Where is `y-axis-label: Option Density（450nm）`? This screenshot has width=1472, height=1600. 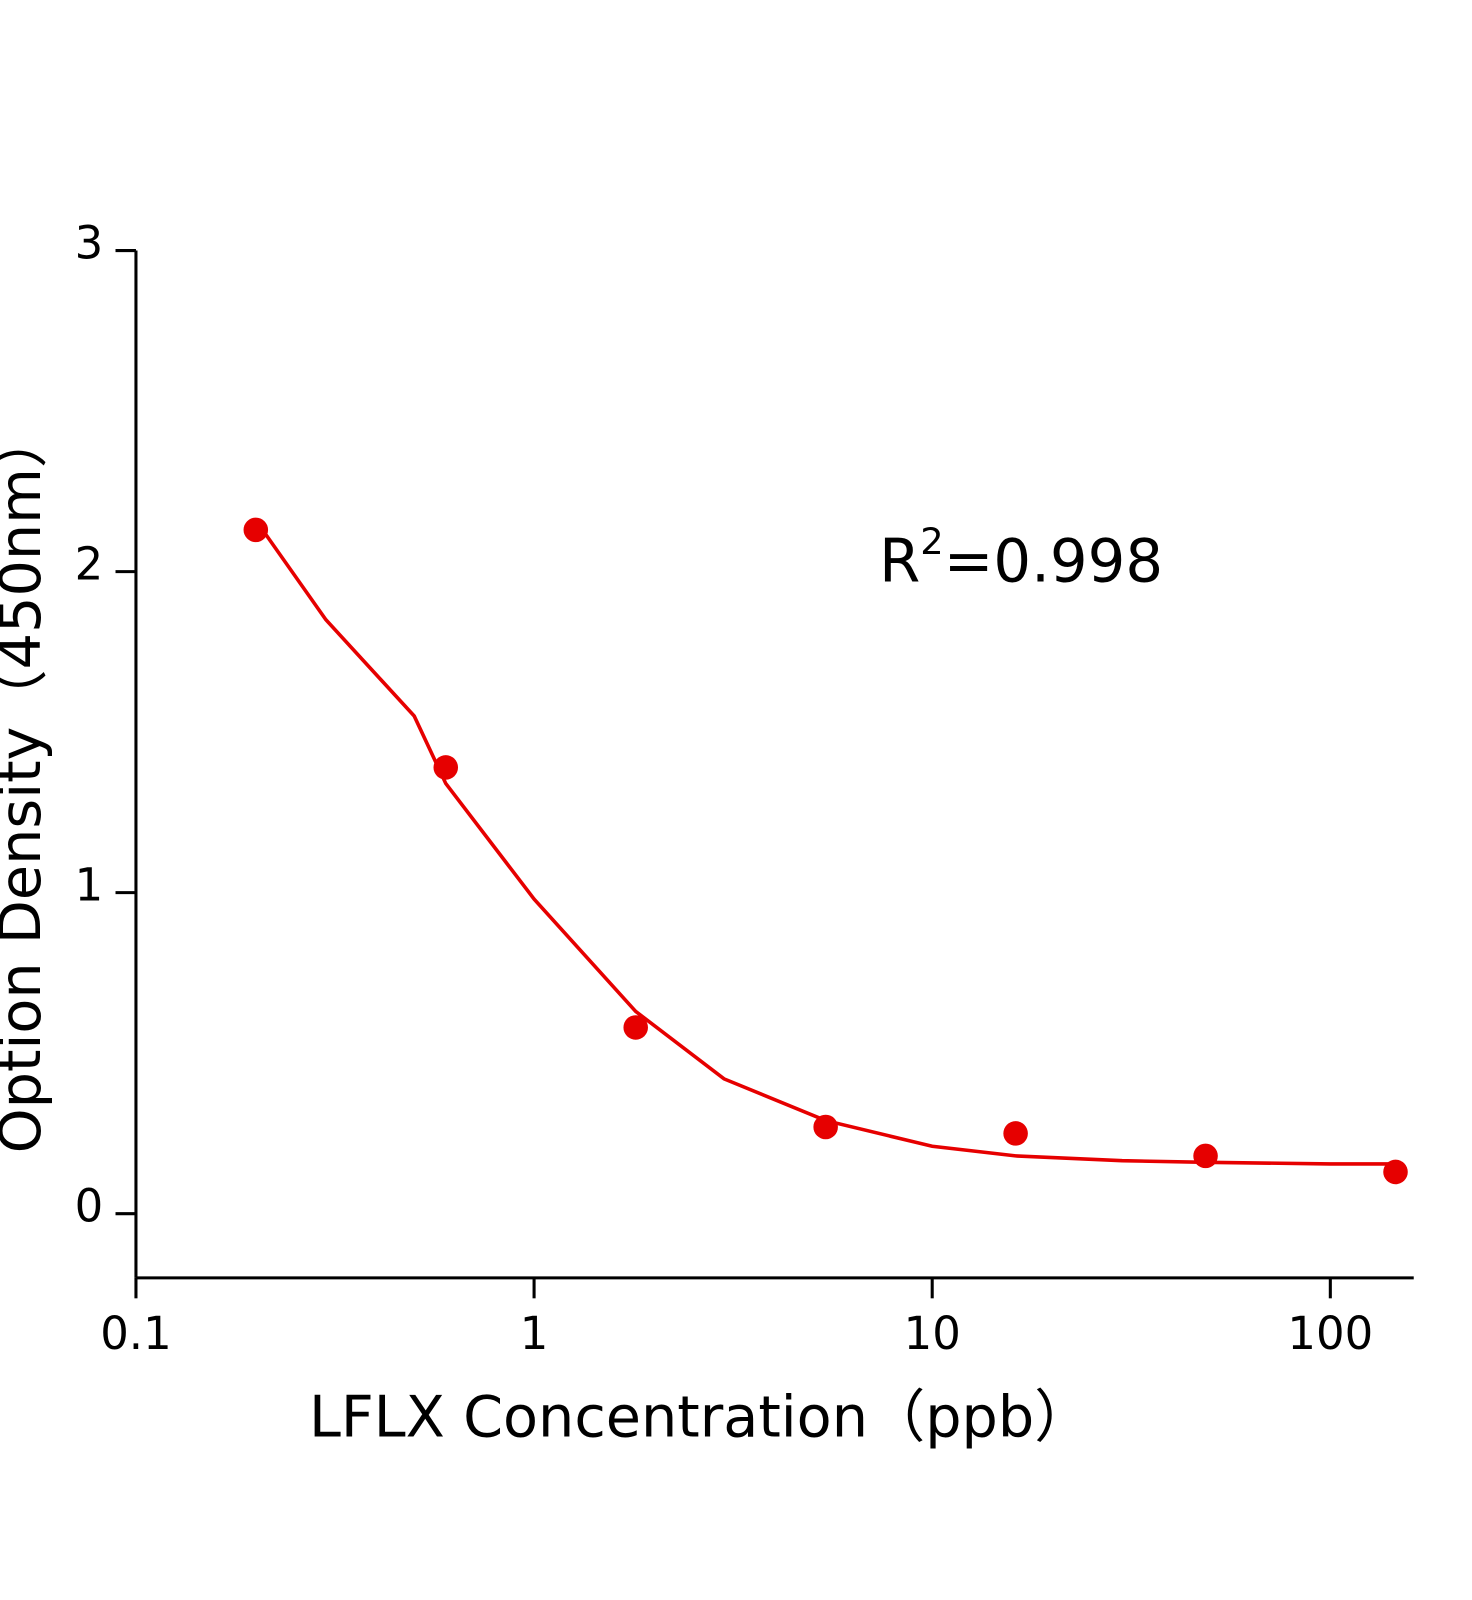
y-axis-label: Option Density（450nm） is located at coordinates (27, 782).